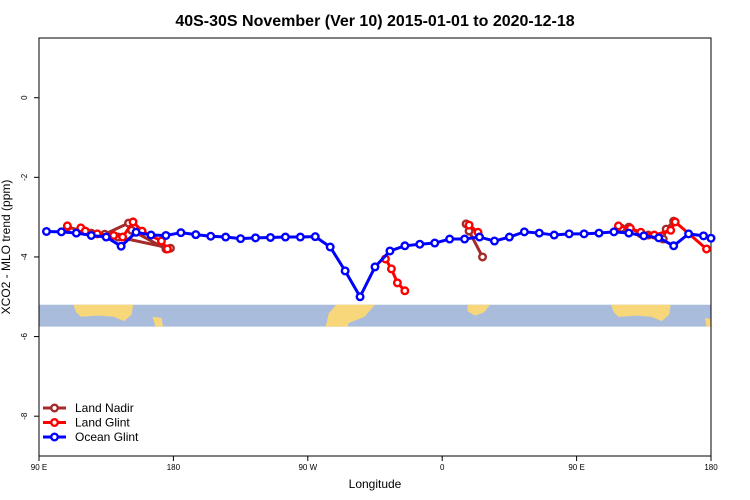 This screenshot has height=500, width=750. Describe the element at coordinates (442, 467) in the screenshot. I see `x-tick-label: 0` at that location.